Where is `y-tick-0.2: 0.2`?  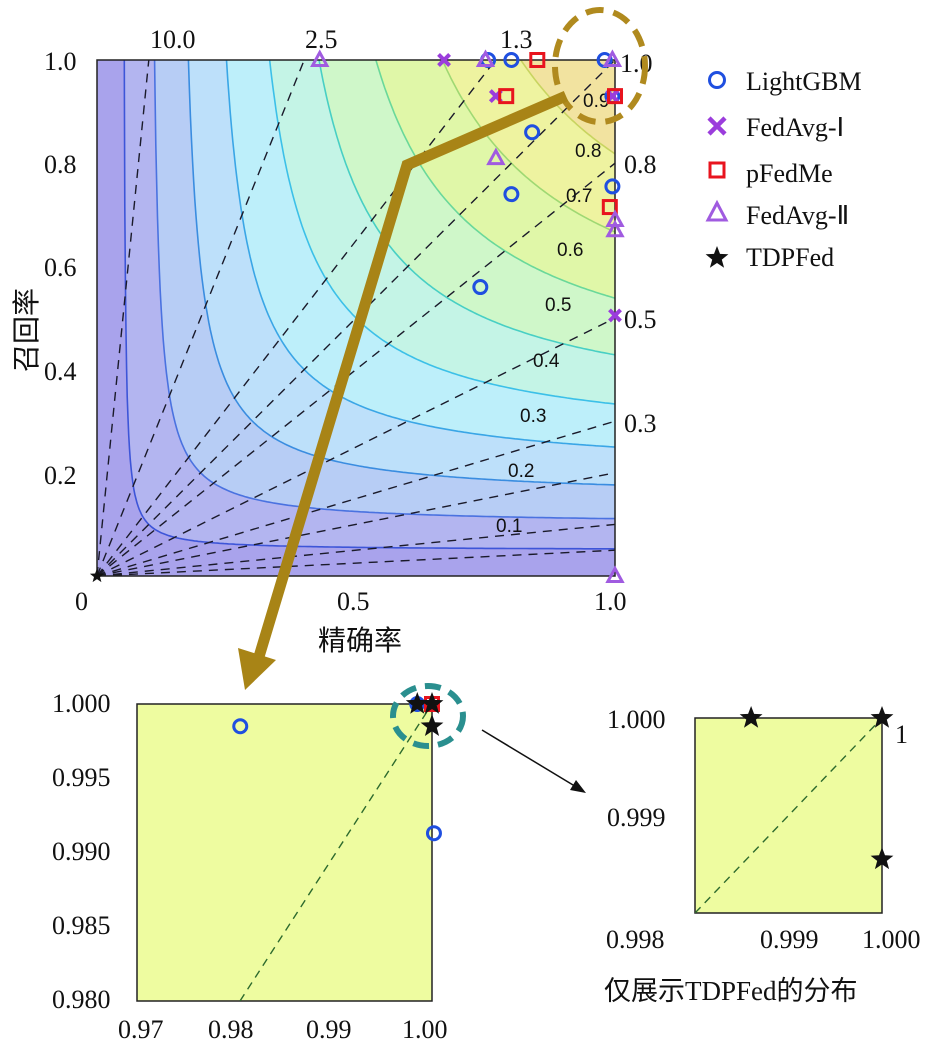 y-tick-0.2: 0.2 is located at coordinates (60, 475).